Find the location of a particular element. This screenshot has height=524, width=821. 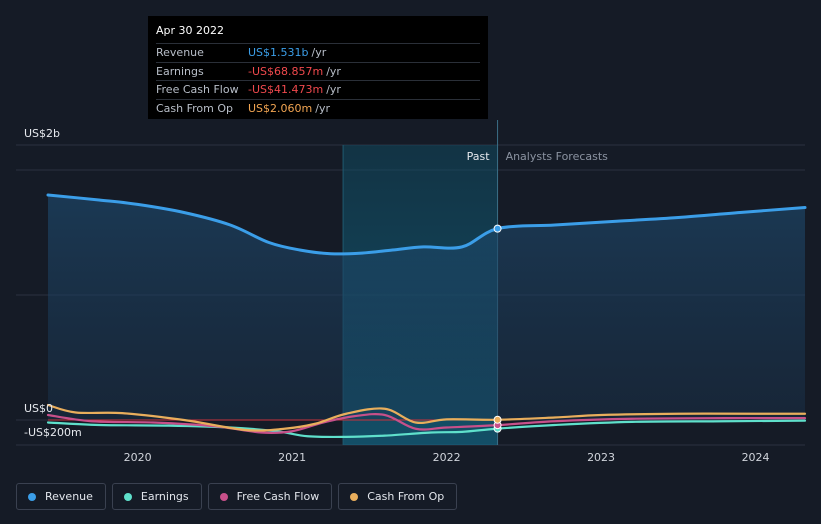

series-line-free-cash-flow is located at coordinates (426, 424).